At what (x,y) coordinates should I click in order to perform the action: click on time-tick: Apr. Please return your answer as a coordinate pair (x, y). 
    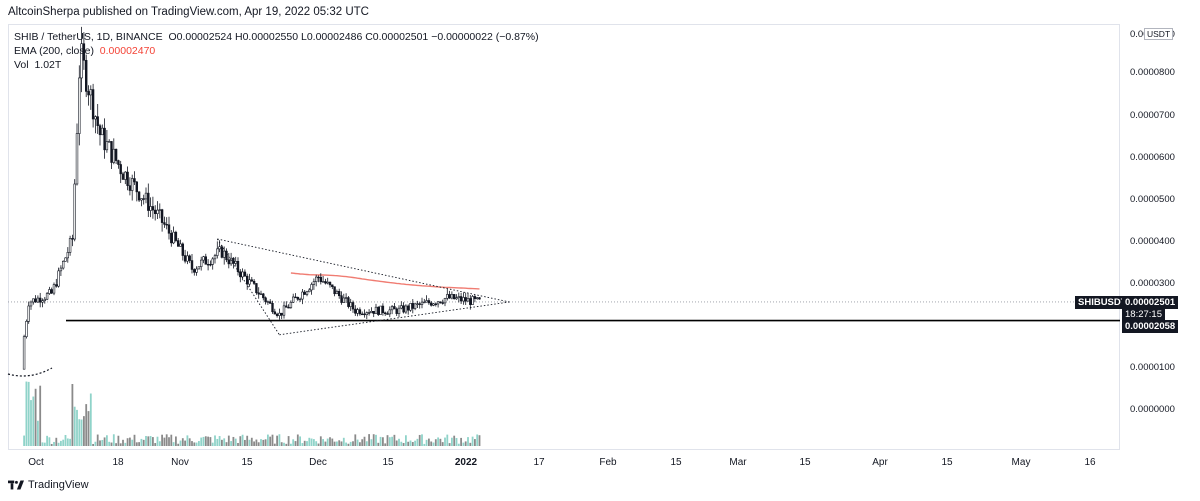
    Looking at the image, I should click on (880, 462).